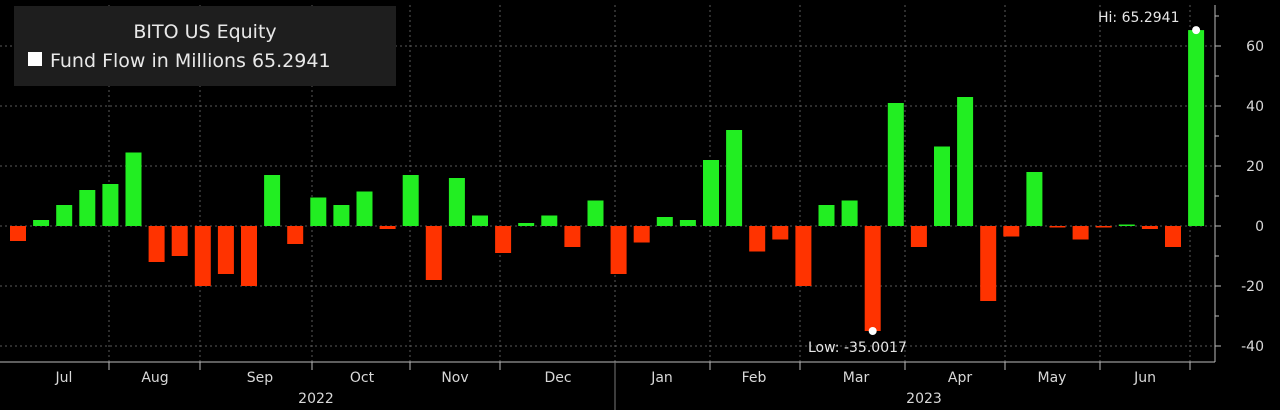  I want to click on x-month-label: May, so click(1052, 378).